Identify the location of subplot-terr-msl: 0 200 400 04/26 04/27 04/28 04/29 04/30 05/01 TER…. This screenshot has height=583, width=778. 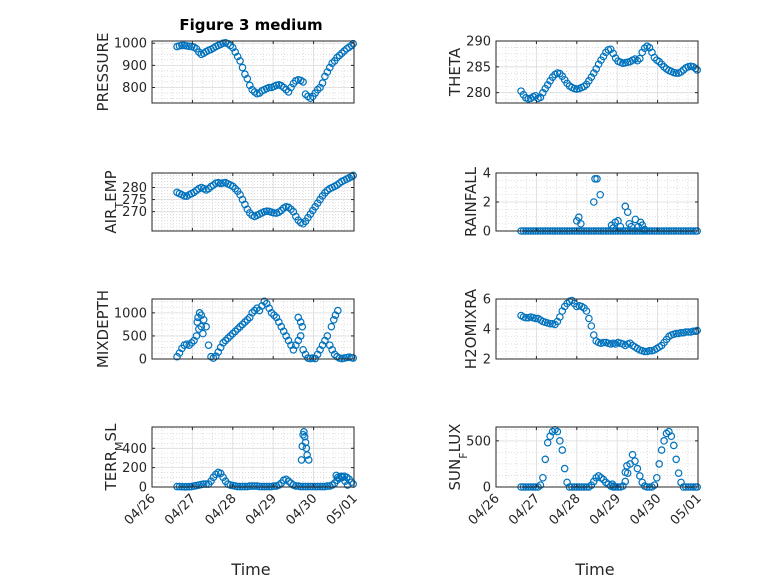
(231, 475).